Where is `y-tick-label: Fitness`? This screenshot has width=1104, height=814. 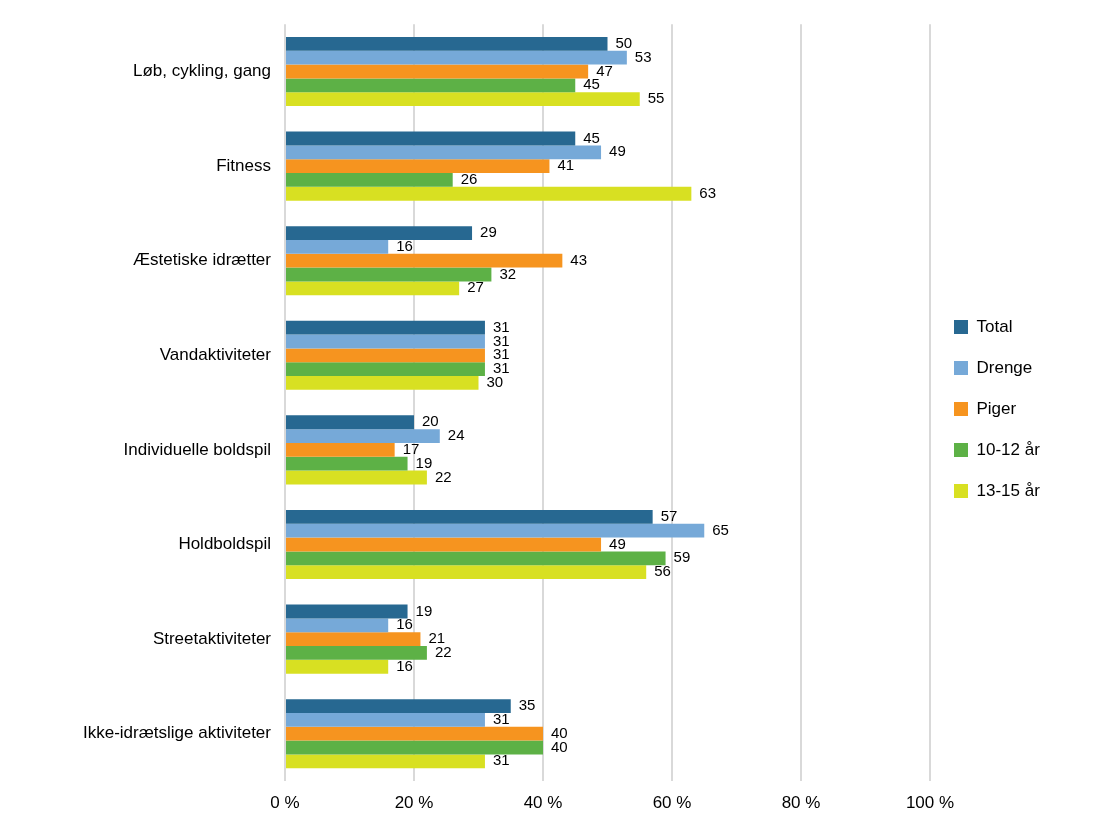 y-tick-label: Fitness is located at coordinates (243, 165).